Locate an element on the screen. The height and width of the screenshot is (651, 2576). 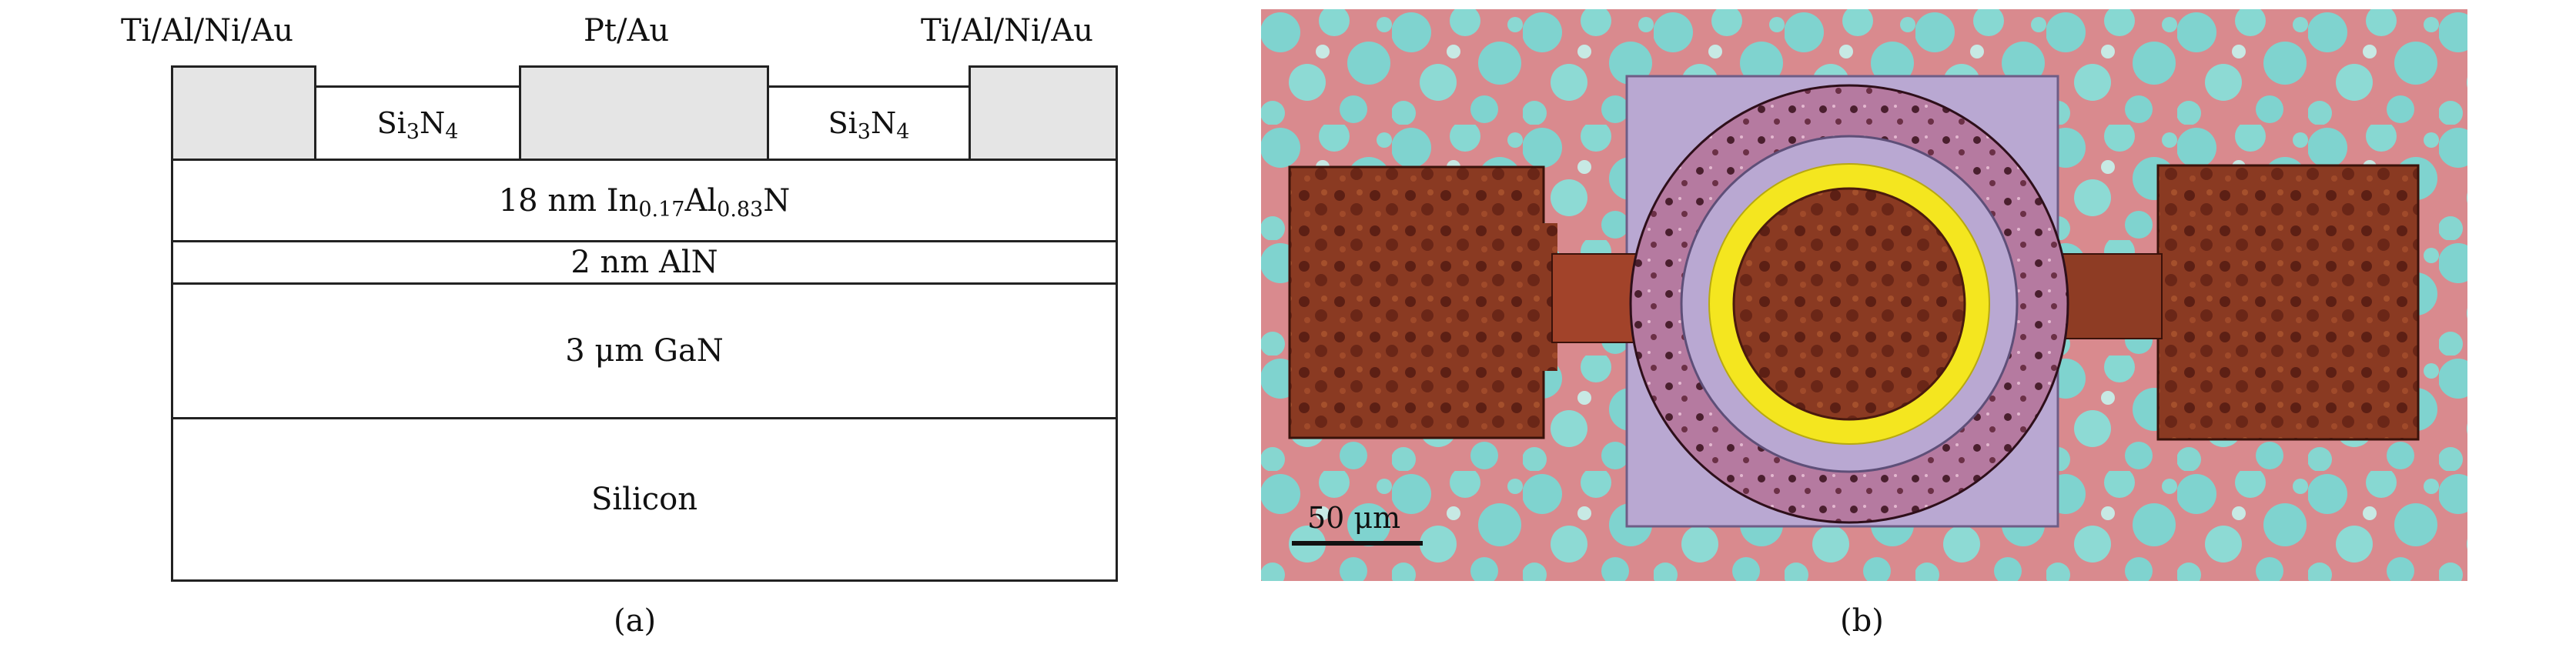
layer-aln: 2 nm AlN is located at coordinates (645, 262).